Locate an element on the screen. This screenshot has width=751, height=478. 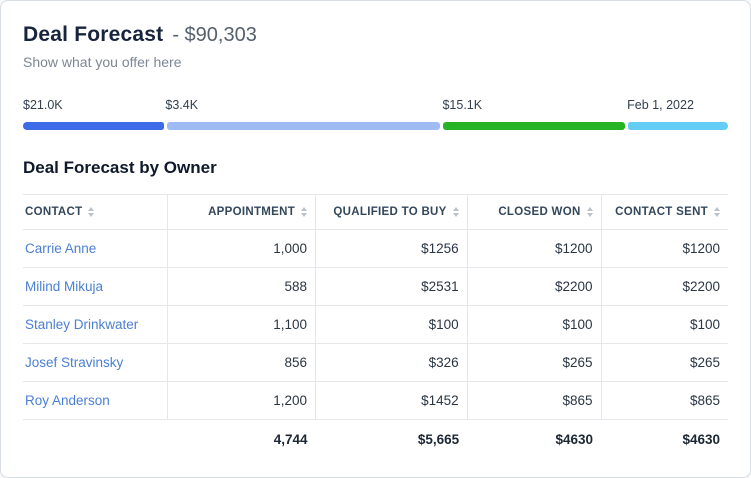
table-row: Carrie Anne 1,000 $1256 $1200 $1200 is located at coordinates (375, 248).